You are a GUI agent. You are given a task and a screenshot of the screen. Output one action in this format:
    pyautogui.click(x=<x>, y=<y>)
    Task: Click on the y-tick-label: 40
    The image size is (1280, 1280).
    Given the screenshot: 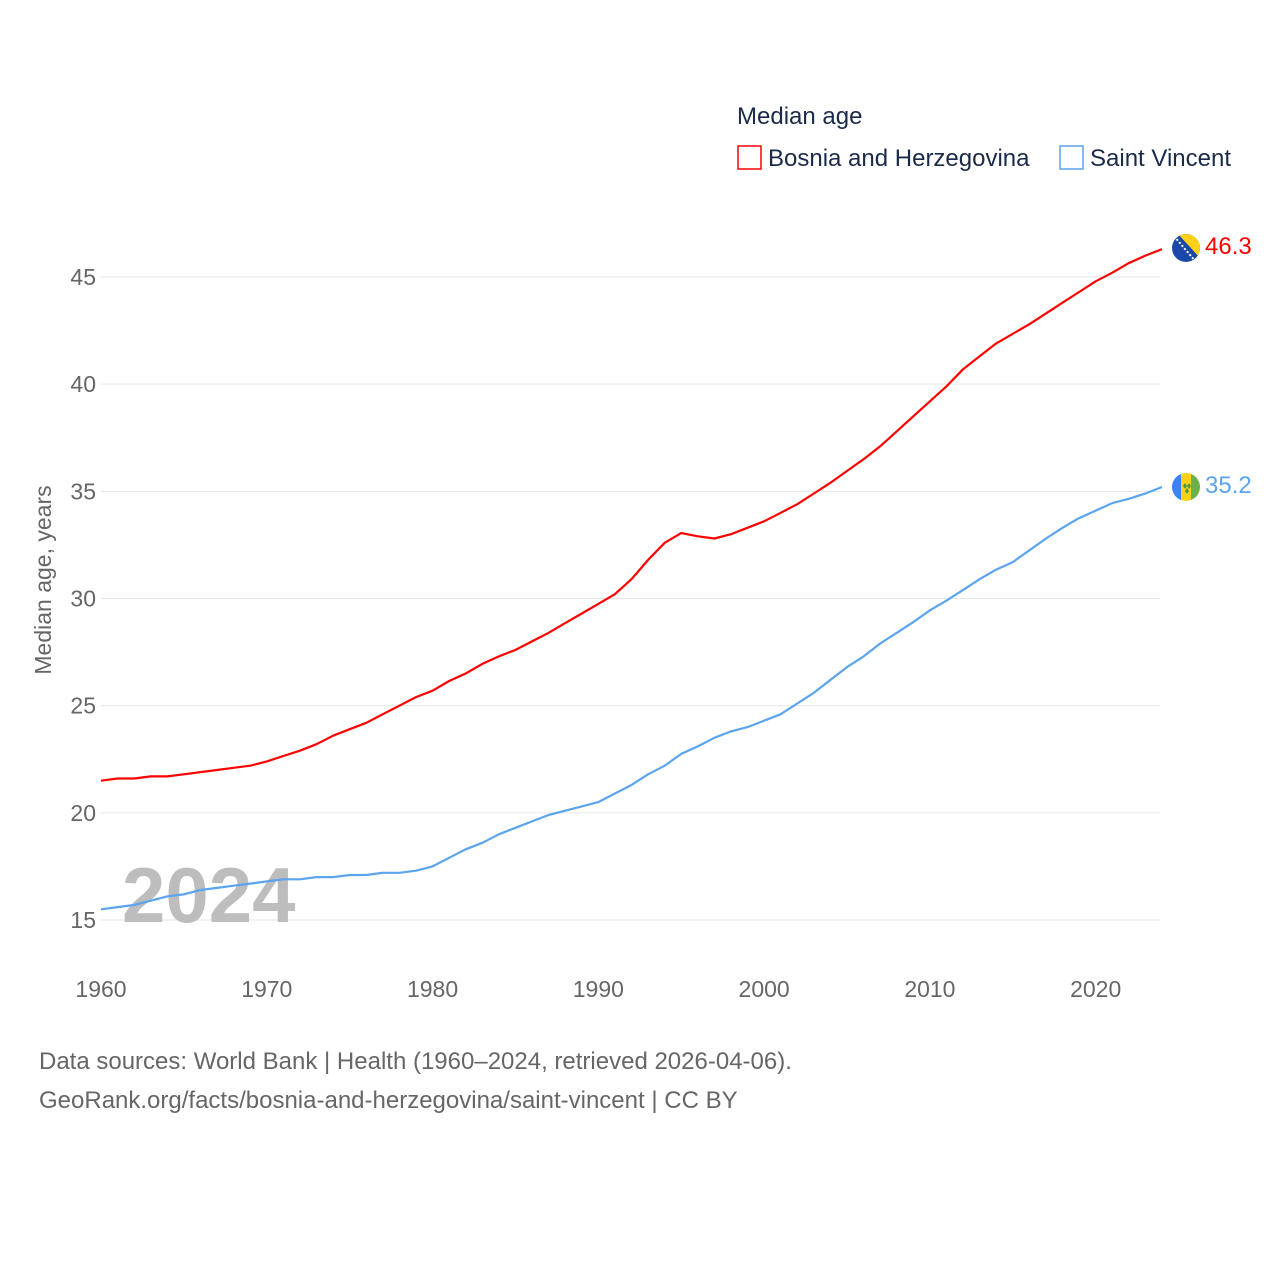 What is the action you would take?
    pyautogui.click(x=83, y=384)
    